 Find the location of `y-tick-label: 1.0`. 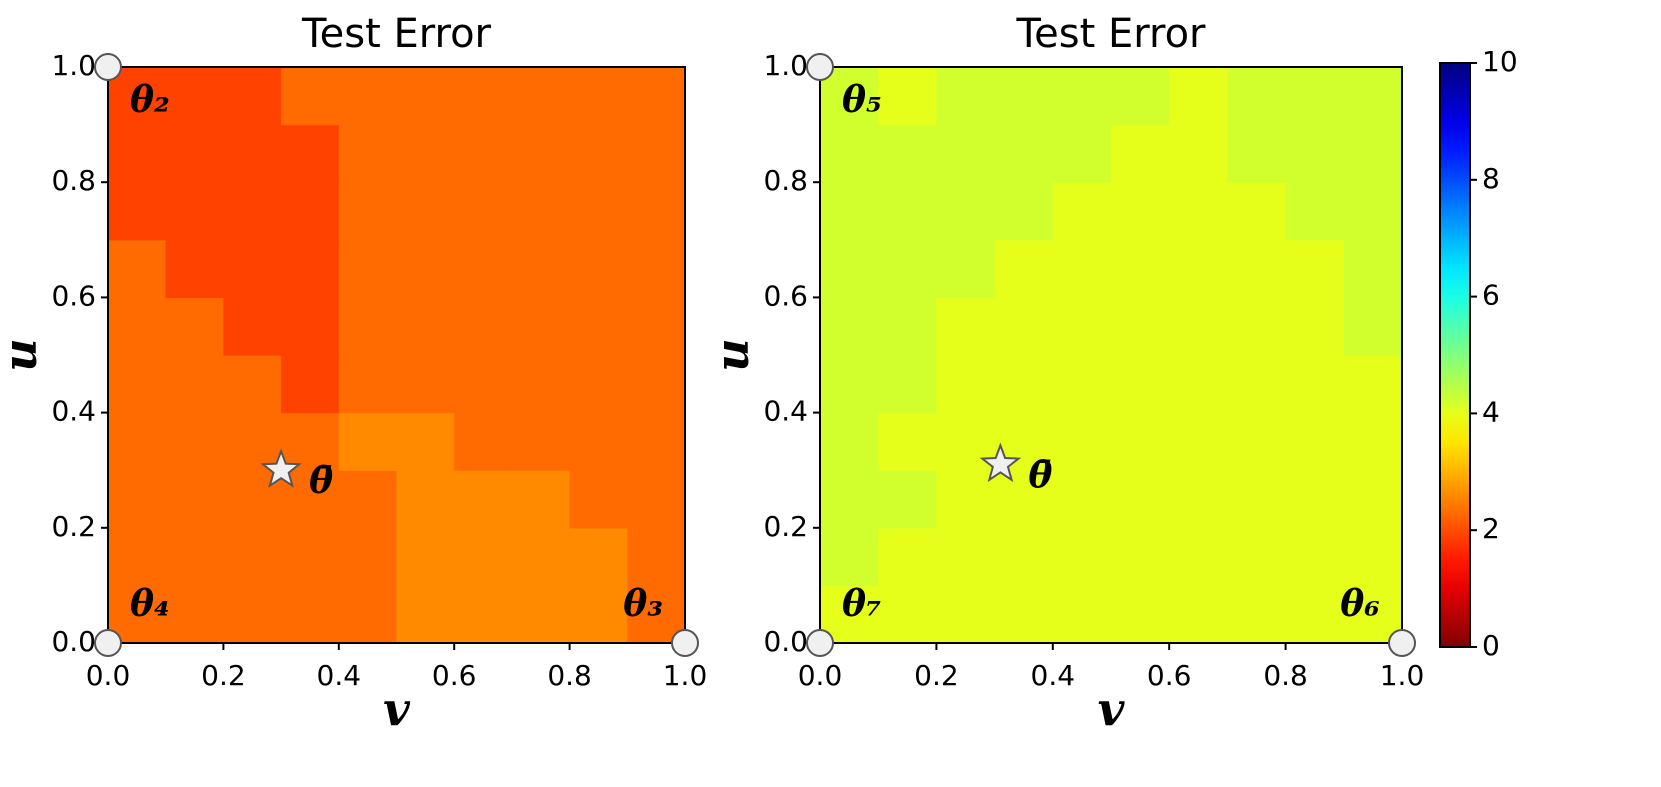

y-tick-label: 1.0 is located at coordinates (785, 65).